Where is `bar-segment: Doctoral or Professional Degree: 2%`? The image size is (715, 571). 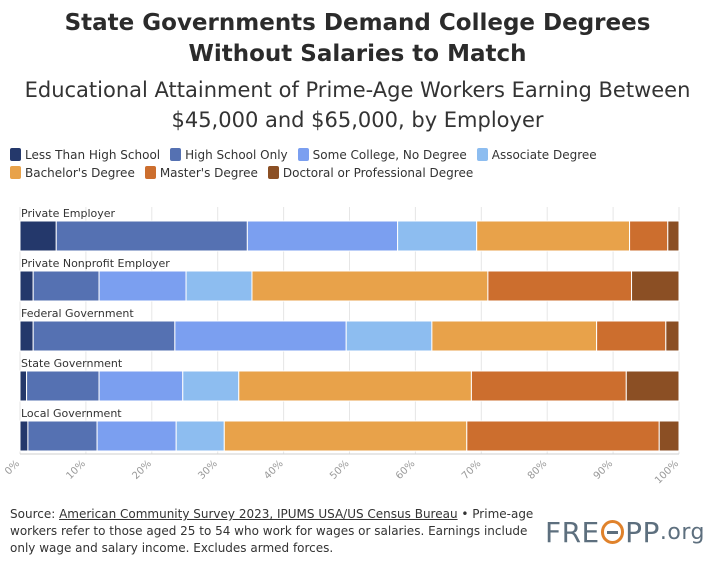
bar-segment: Doctoral or Professional Degree: 2% is located at coordinates (672, 336).